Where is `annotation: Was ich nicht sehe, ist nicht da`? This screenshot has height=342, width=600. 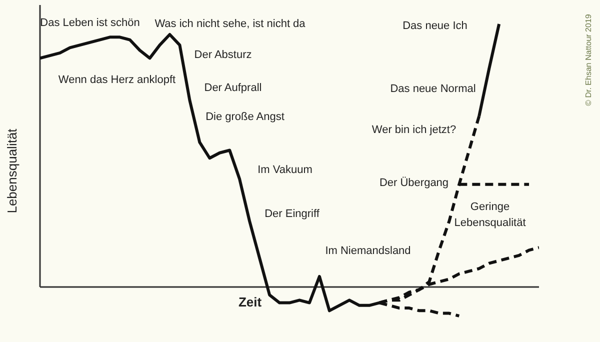
annotation: Was ich nicht sehe, ist nicht da is located at coordinates (230, 24).